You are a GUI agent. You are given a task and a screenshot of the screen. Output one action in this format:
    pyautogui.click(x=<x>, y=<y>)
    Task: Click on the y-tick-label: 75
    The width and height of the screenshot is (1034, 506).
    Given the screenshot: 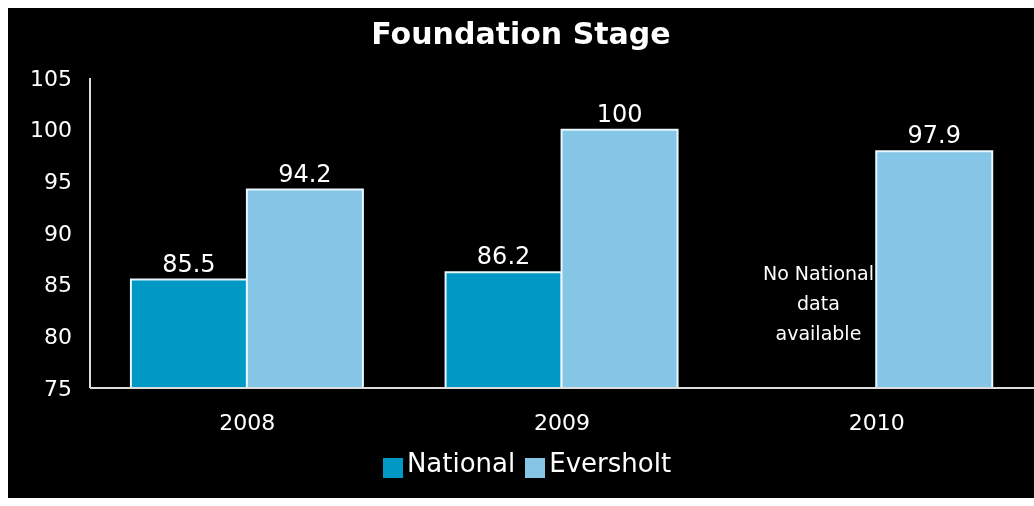 What is the action you would take?
    pyautogui.click(x=58, y=388)
    